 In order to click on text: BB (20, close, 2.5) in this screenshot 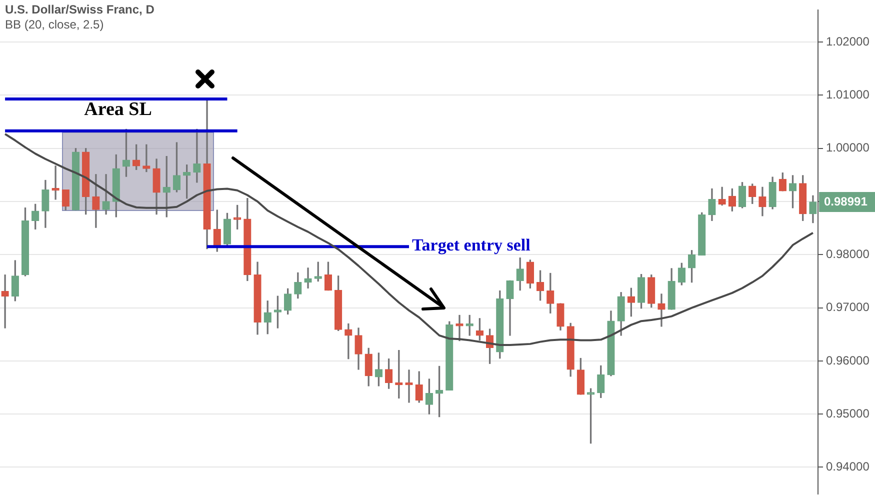, I will do `click(54, 24)`.